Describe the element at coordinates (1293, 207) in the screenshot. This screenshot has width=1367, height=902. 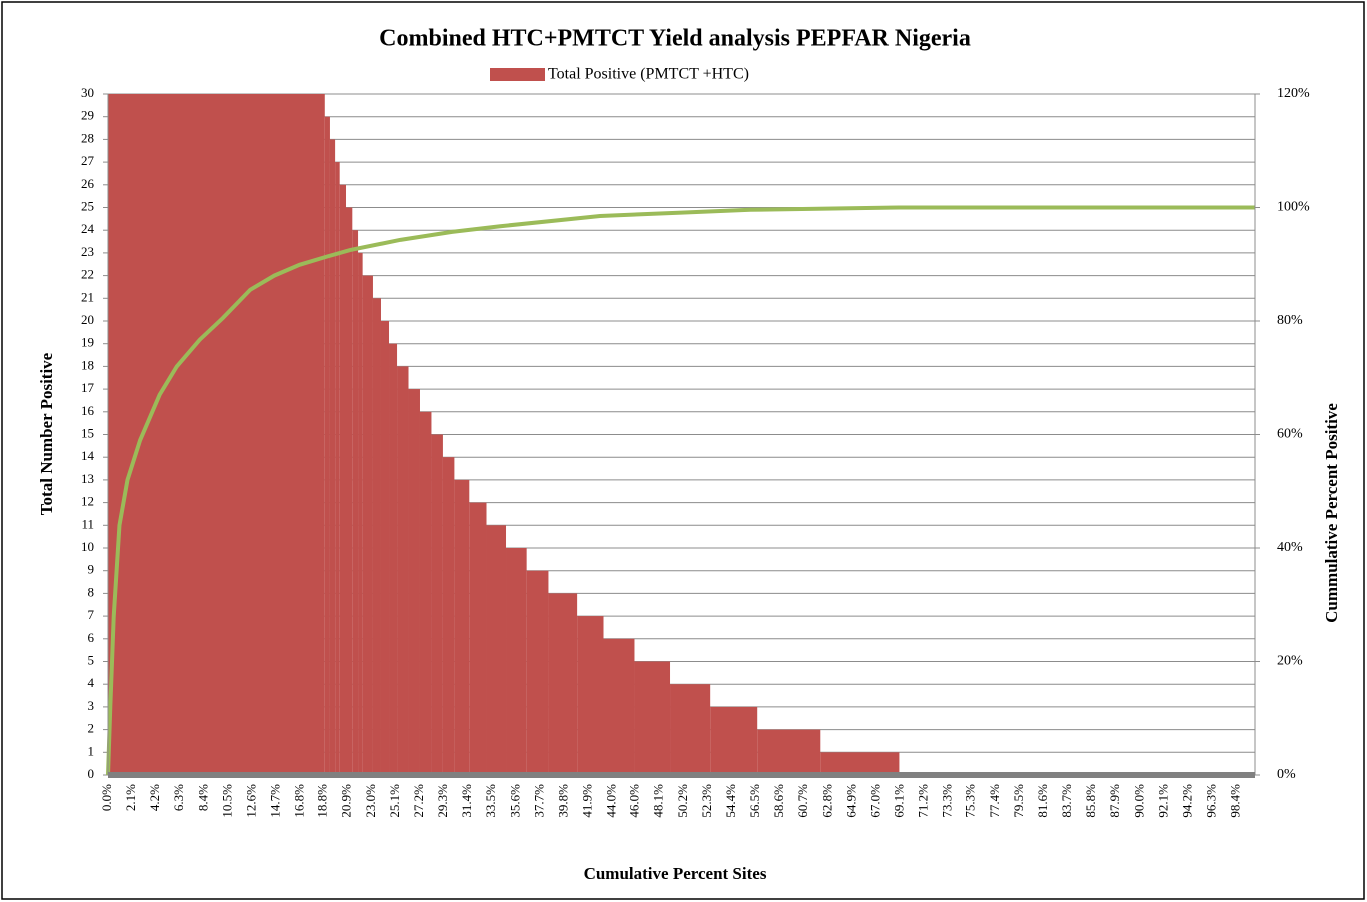
I see `y2-tick-label: 100%` at that location.